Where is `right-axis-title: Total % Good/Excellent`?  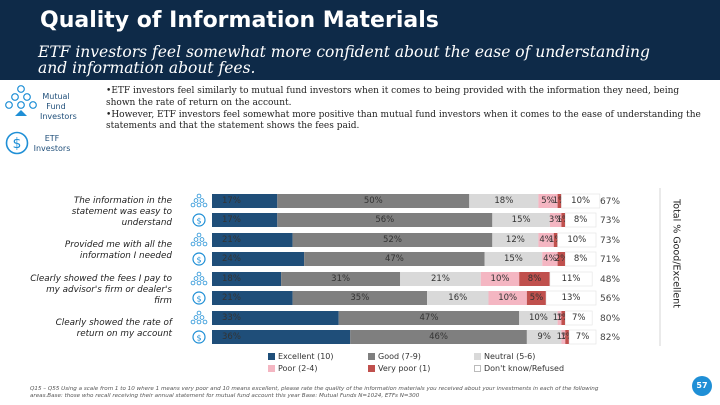 right-axis-title: Total % Good/Excellent is located at coordinates (676, 253).